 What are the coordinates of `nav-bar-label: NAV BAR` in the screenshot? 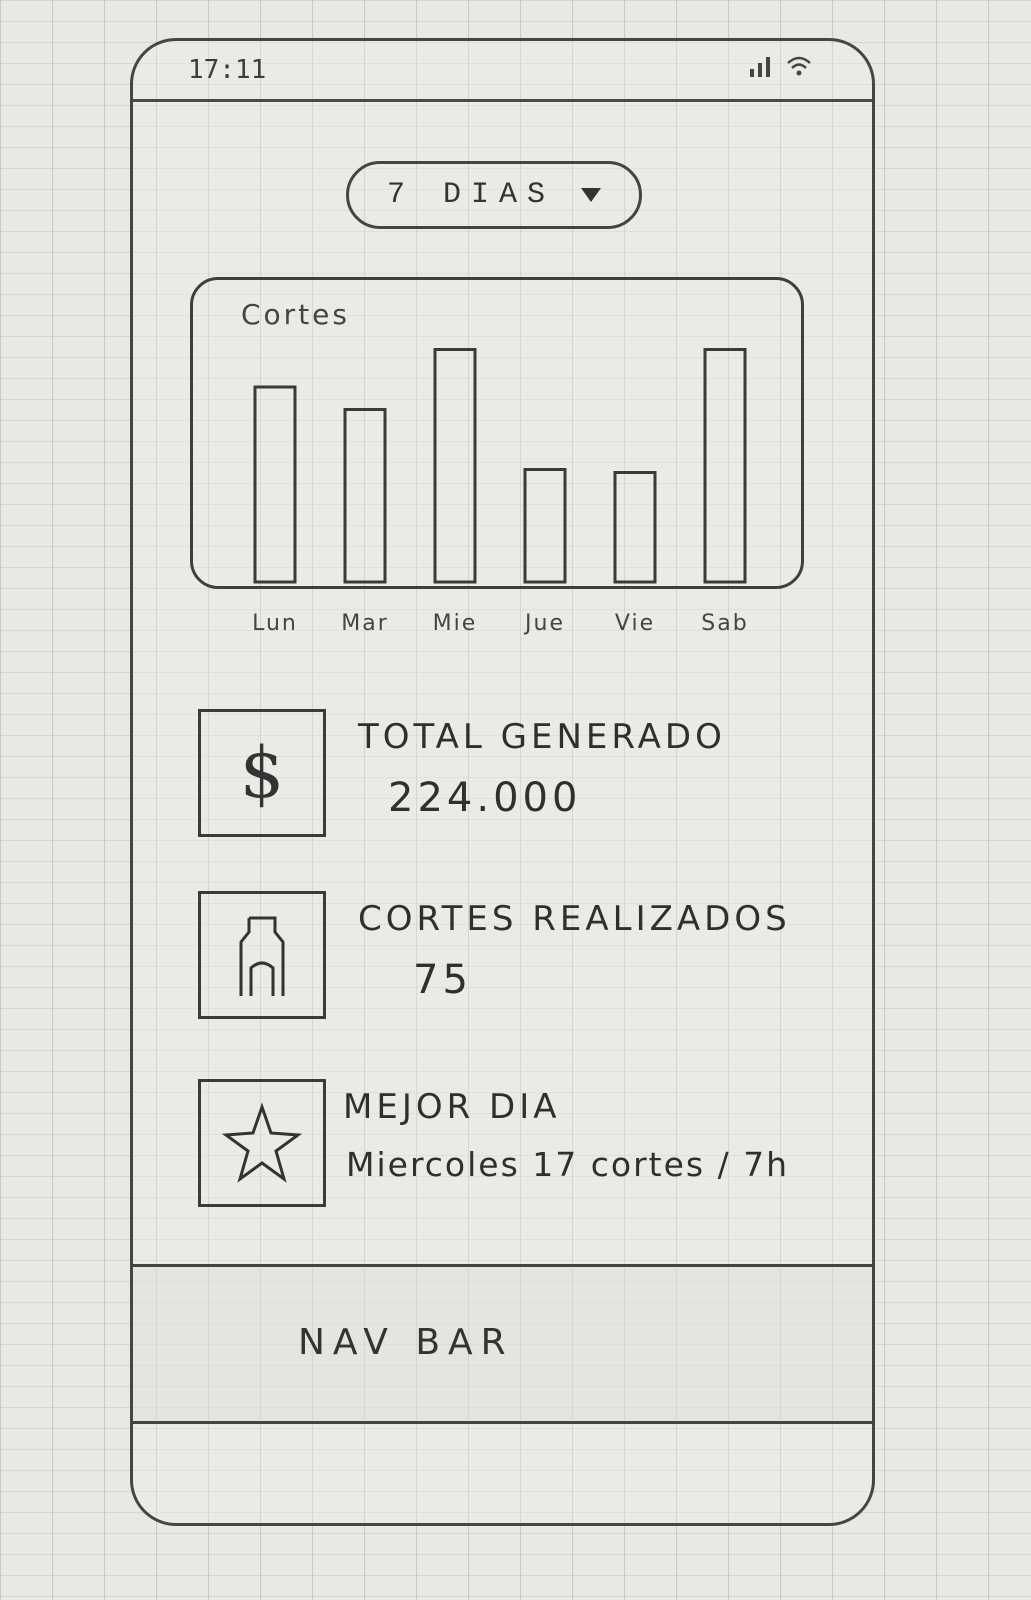 It's located at (406, 1342).